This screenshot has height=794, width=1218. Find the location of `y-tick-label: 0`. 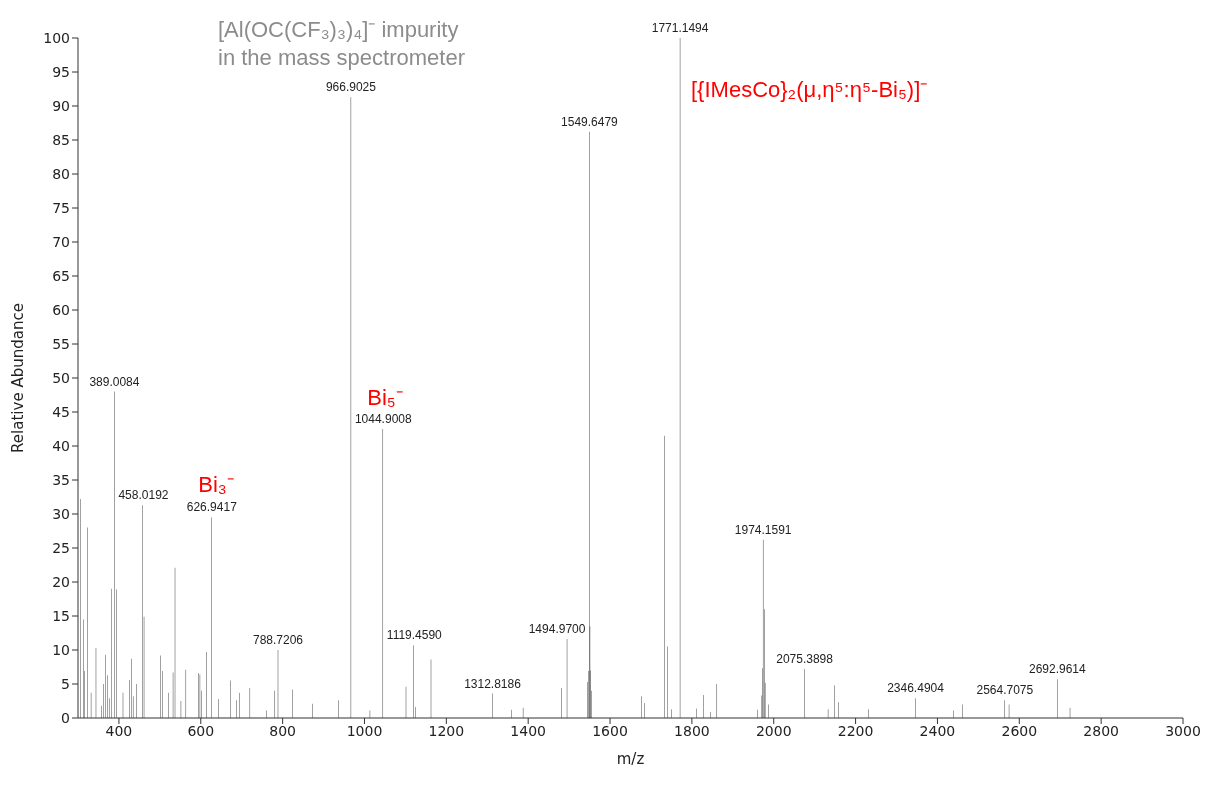

y-tick-label: 0 is located at coordinates (65, 717).